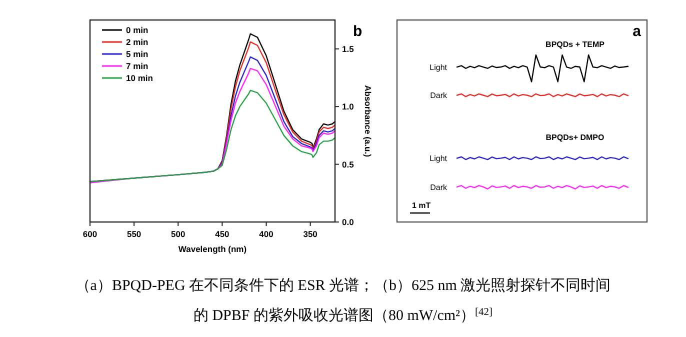 This screenshot has height=337, width=686. I want to click on y-axis-title: Absorbance (a.u.), so click(368, 121).